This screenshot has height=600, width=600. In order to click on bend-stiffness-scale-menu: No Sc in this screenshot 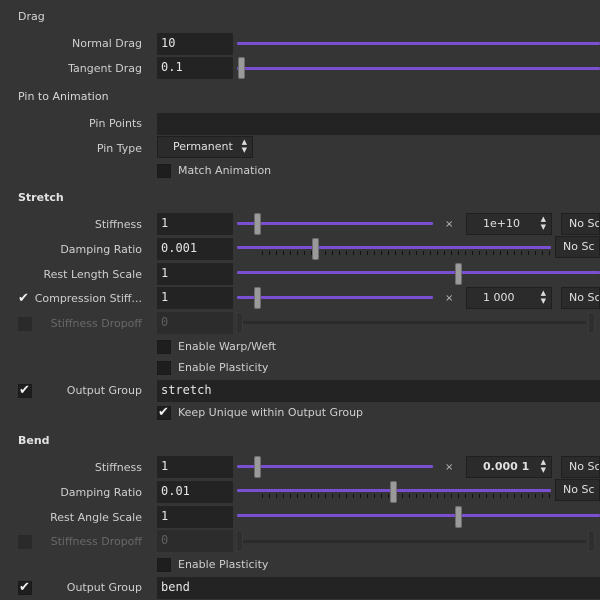, I will do `click(580, 467)`.